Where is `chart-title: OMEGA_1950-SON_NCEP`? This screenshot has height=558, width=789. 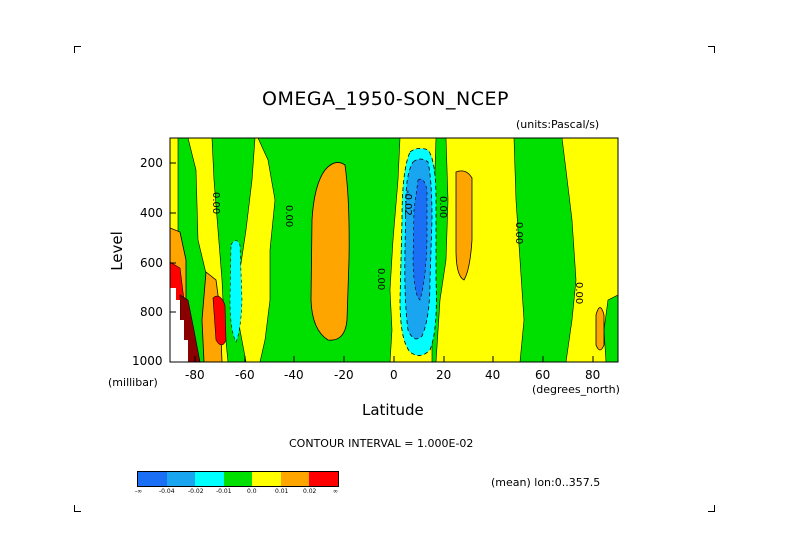 chart-title: OMEGA_1950-SON_NCEP is located at coordinates (385, 99).